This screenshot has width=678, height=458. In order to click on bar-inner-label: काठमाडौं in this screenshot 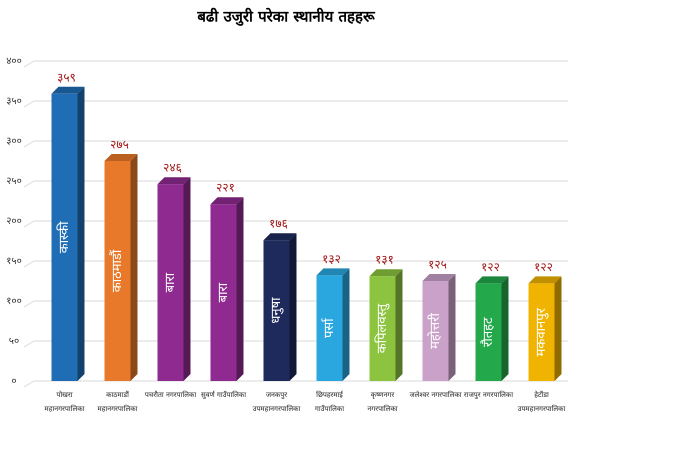, I will do `click(117, 270)`.